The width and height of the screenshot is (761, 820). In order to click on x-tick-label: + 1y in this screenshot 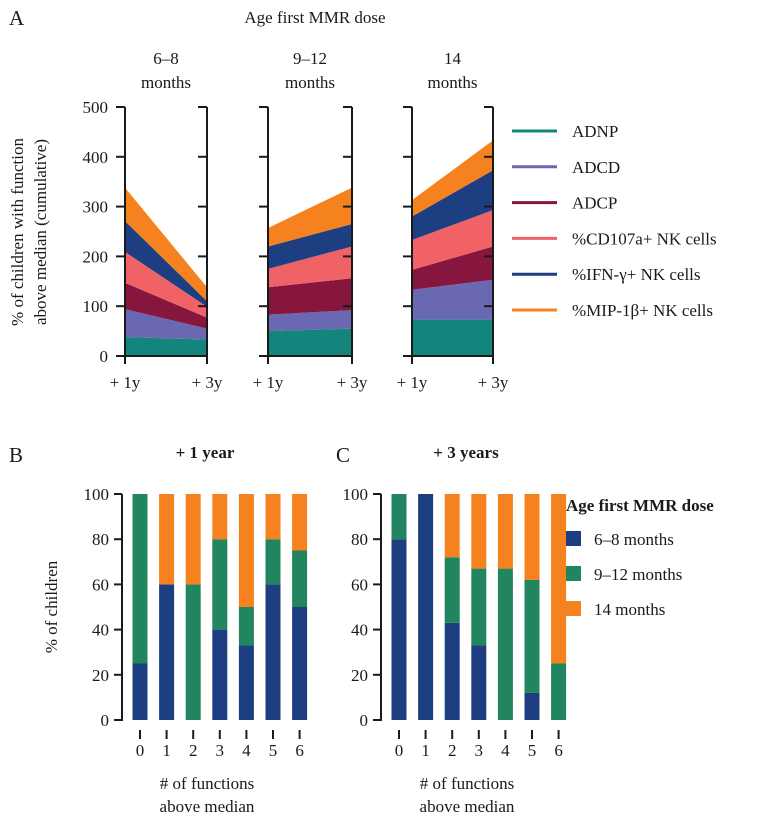, I will do `click(412, 382)`.